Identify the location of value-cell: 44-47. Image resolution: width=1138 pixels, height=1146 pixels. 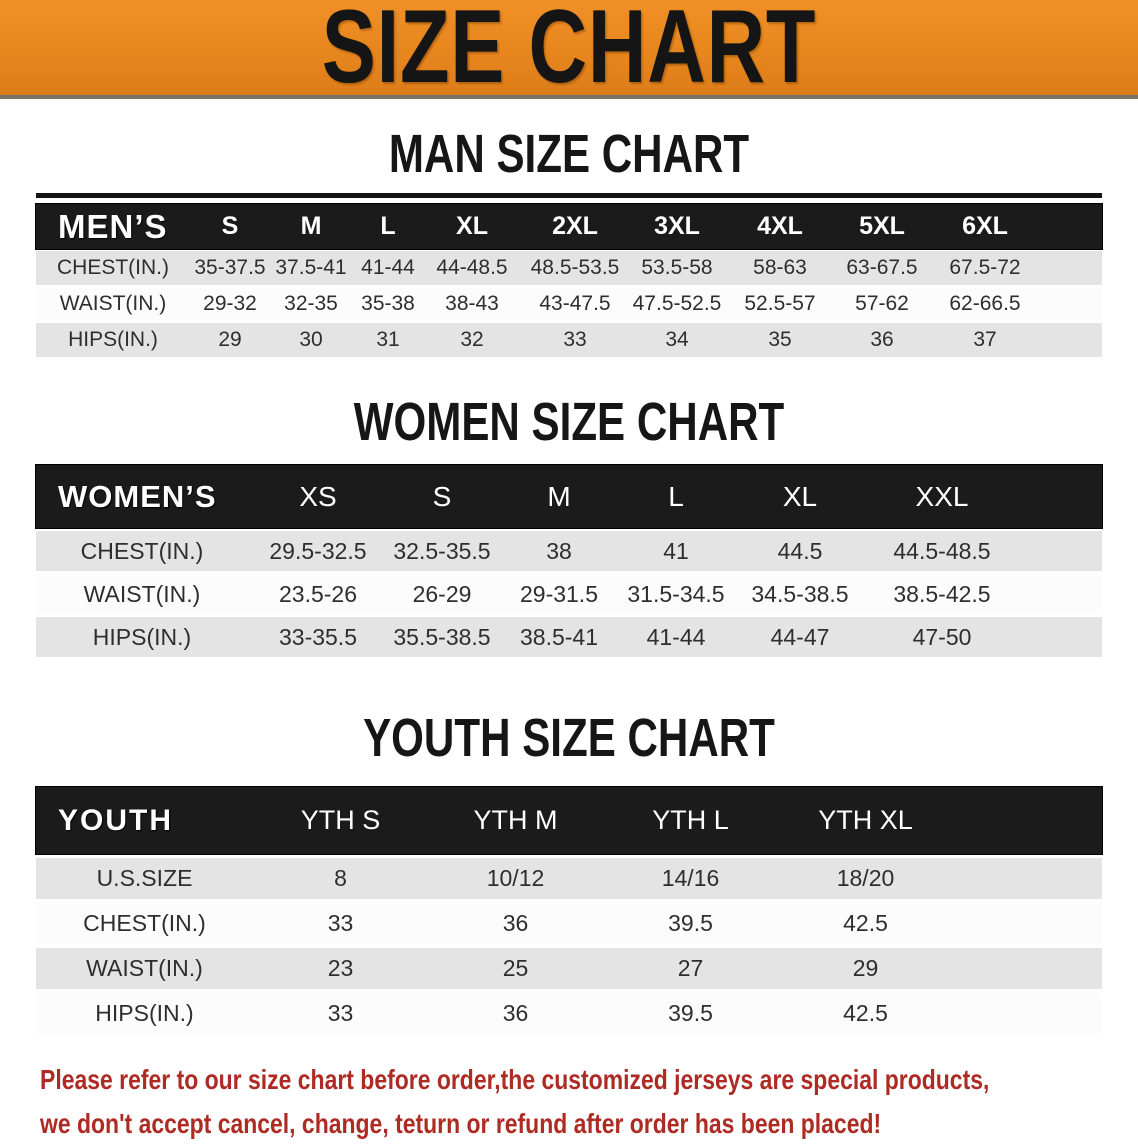
(800, 636).